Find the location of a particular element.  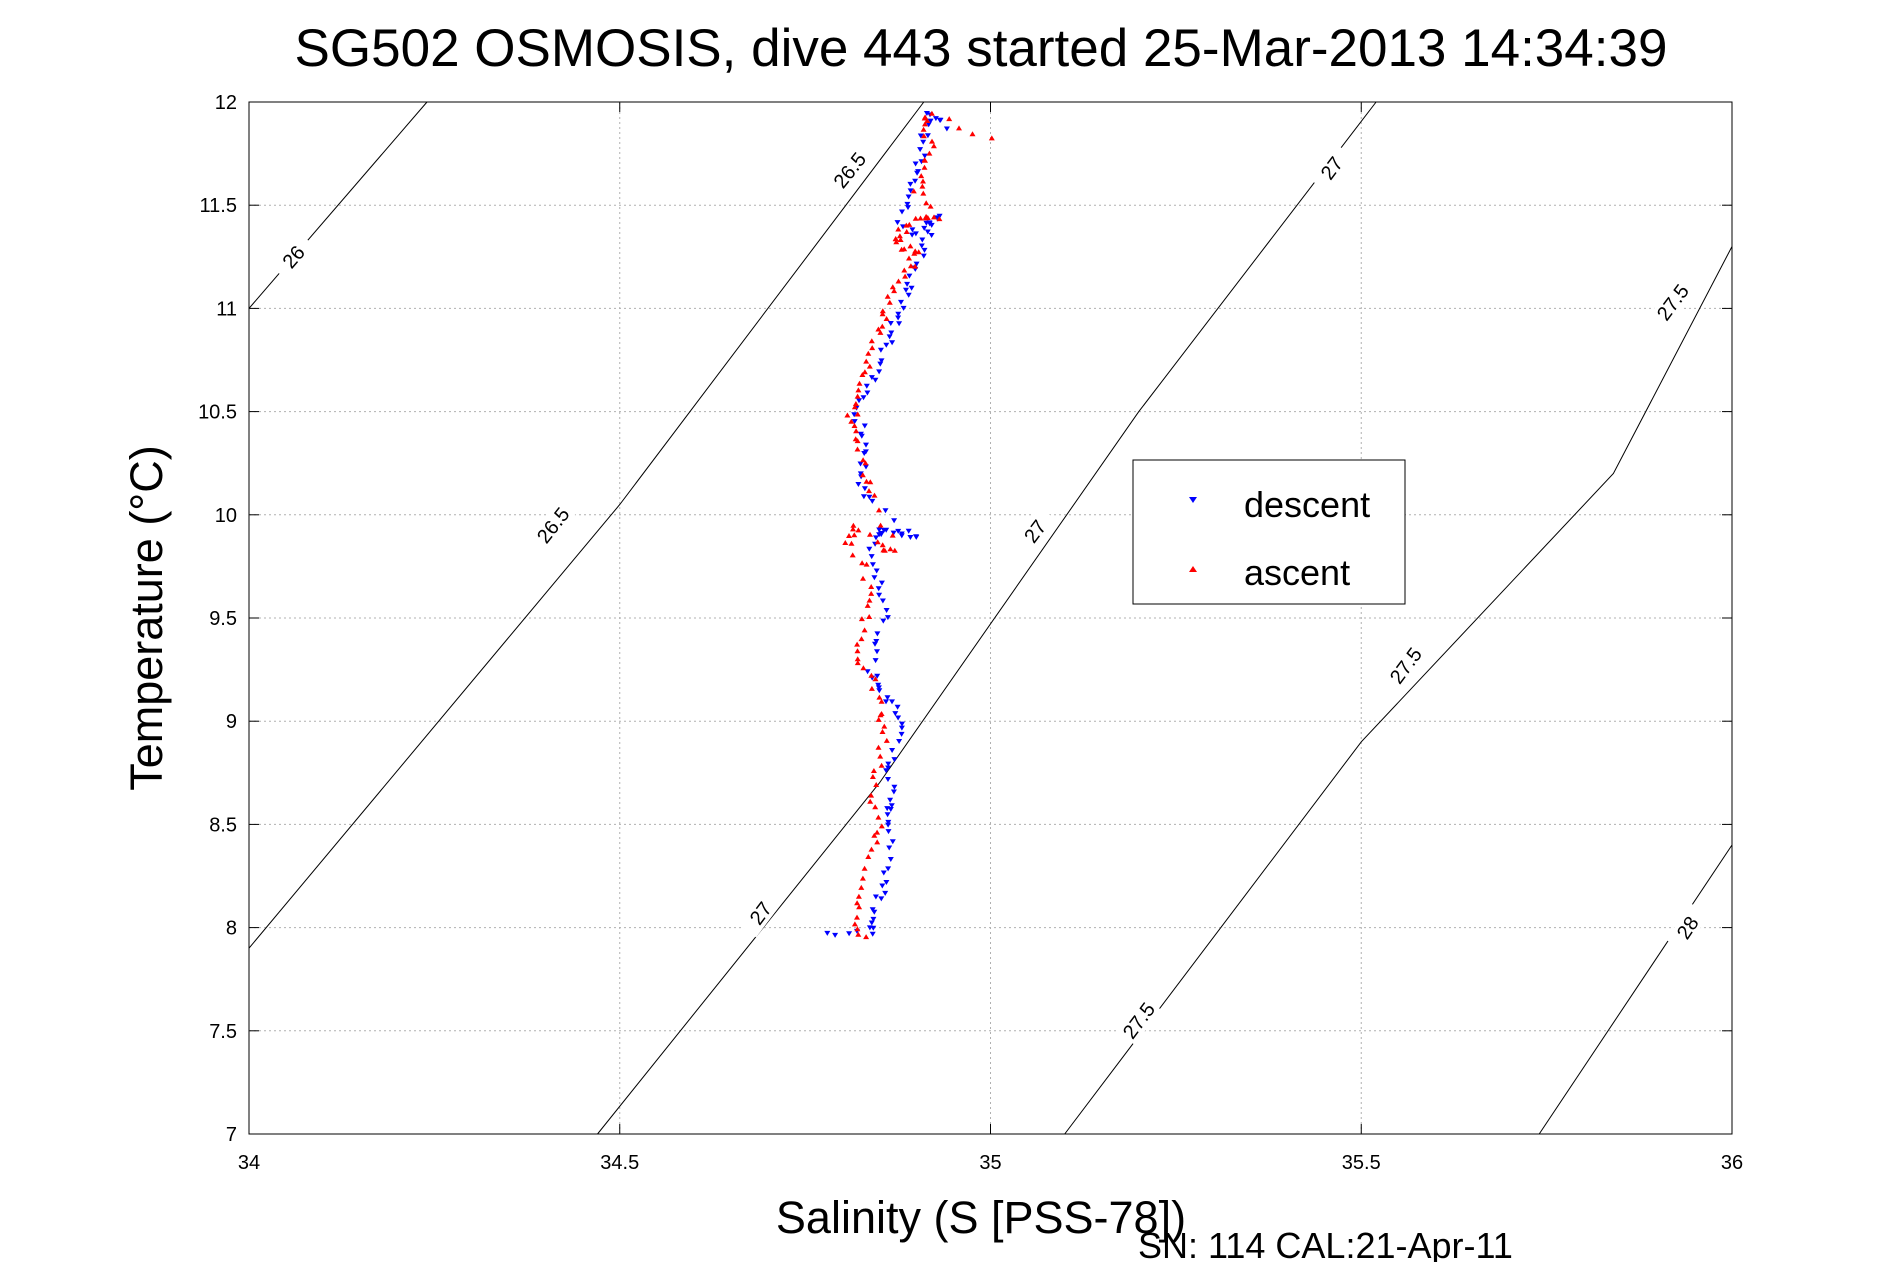

y-tick-labels: 7 7.5 8 8.5 9 9.5 10 10.5 11 11.5 12 is located at coordinates (217, 619).